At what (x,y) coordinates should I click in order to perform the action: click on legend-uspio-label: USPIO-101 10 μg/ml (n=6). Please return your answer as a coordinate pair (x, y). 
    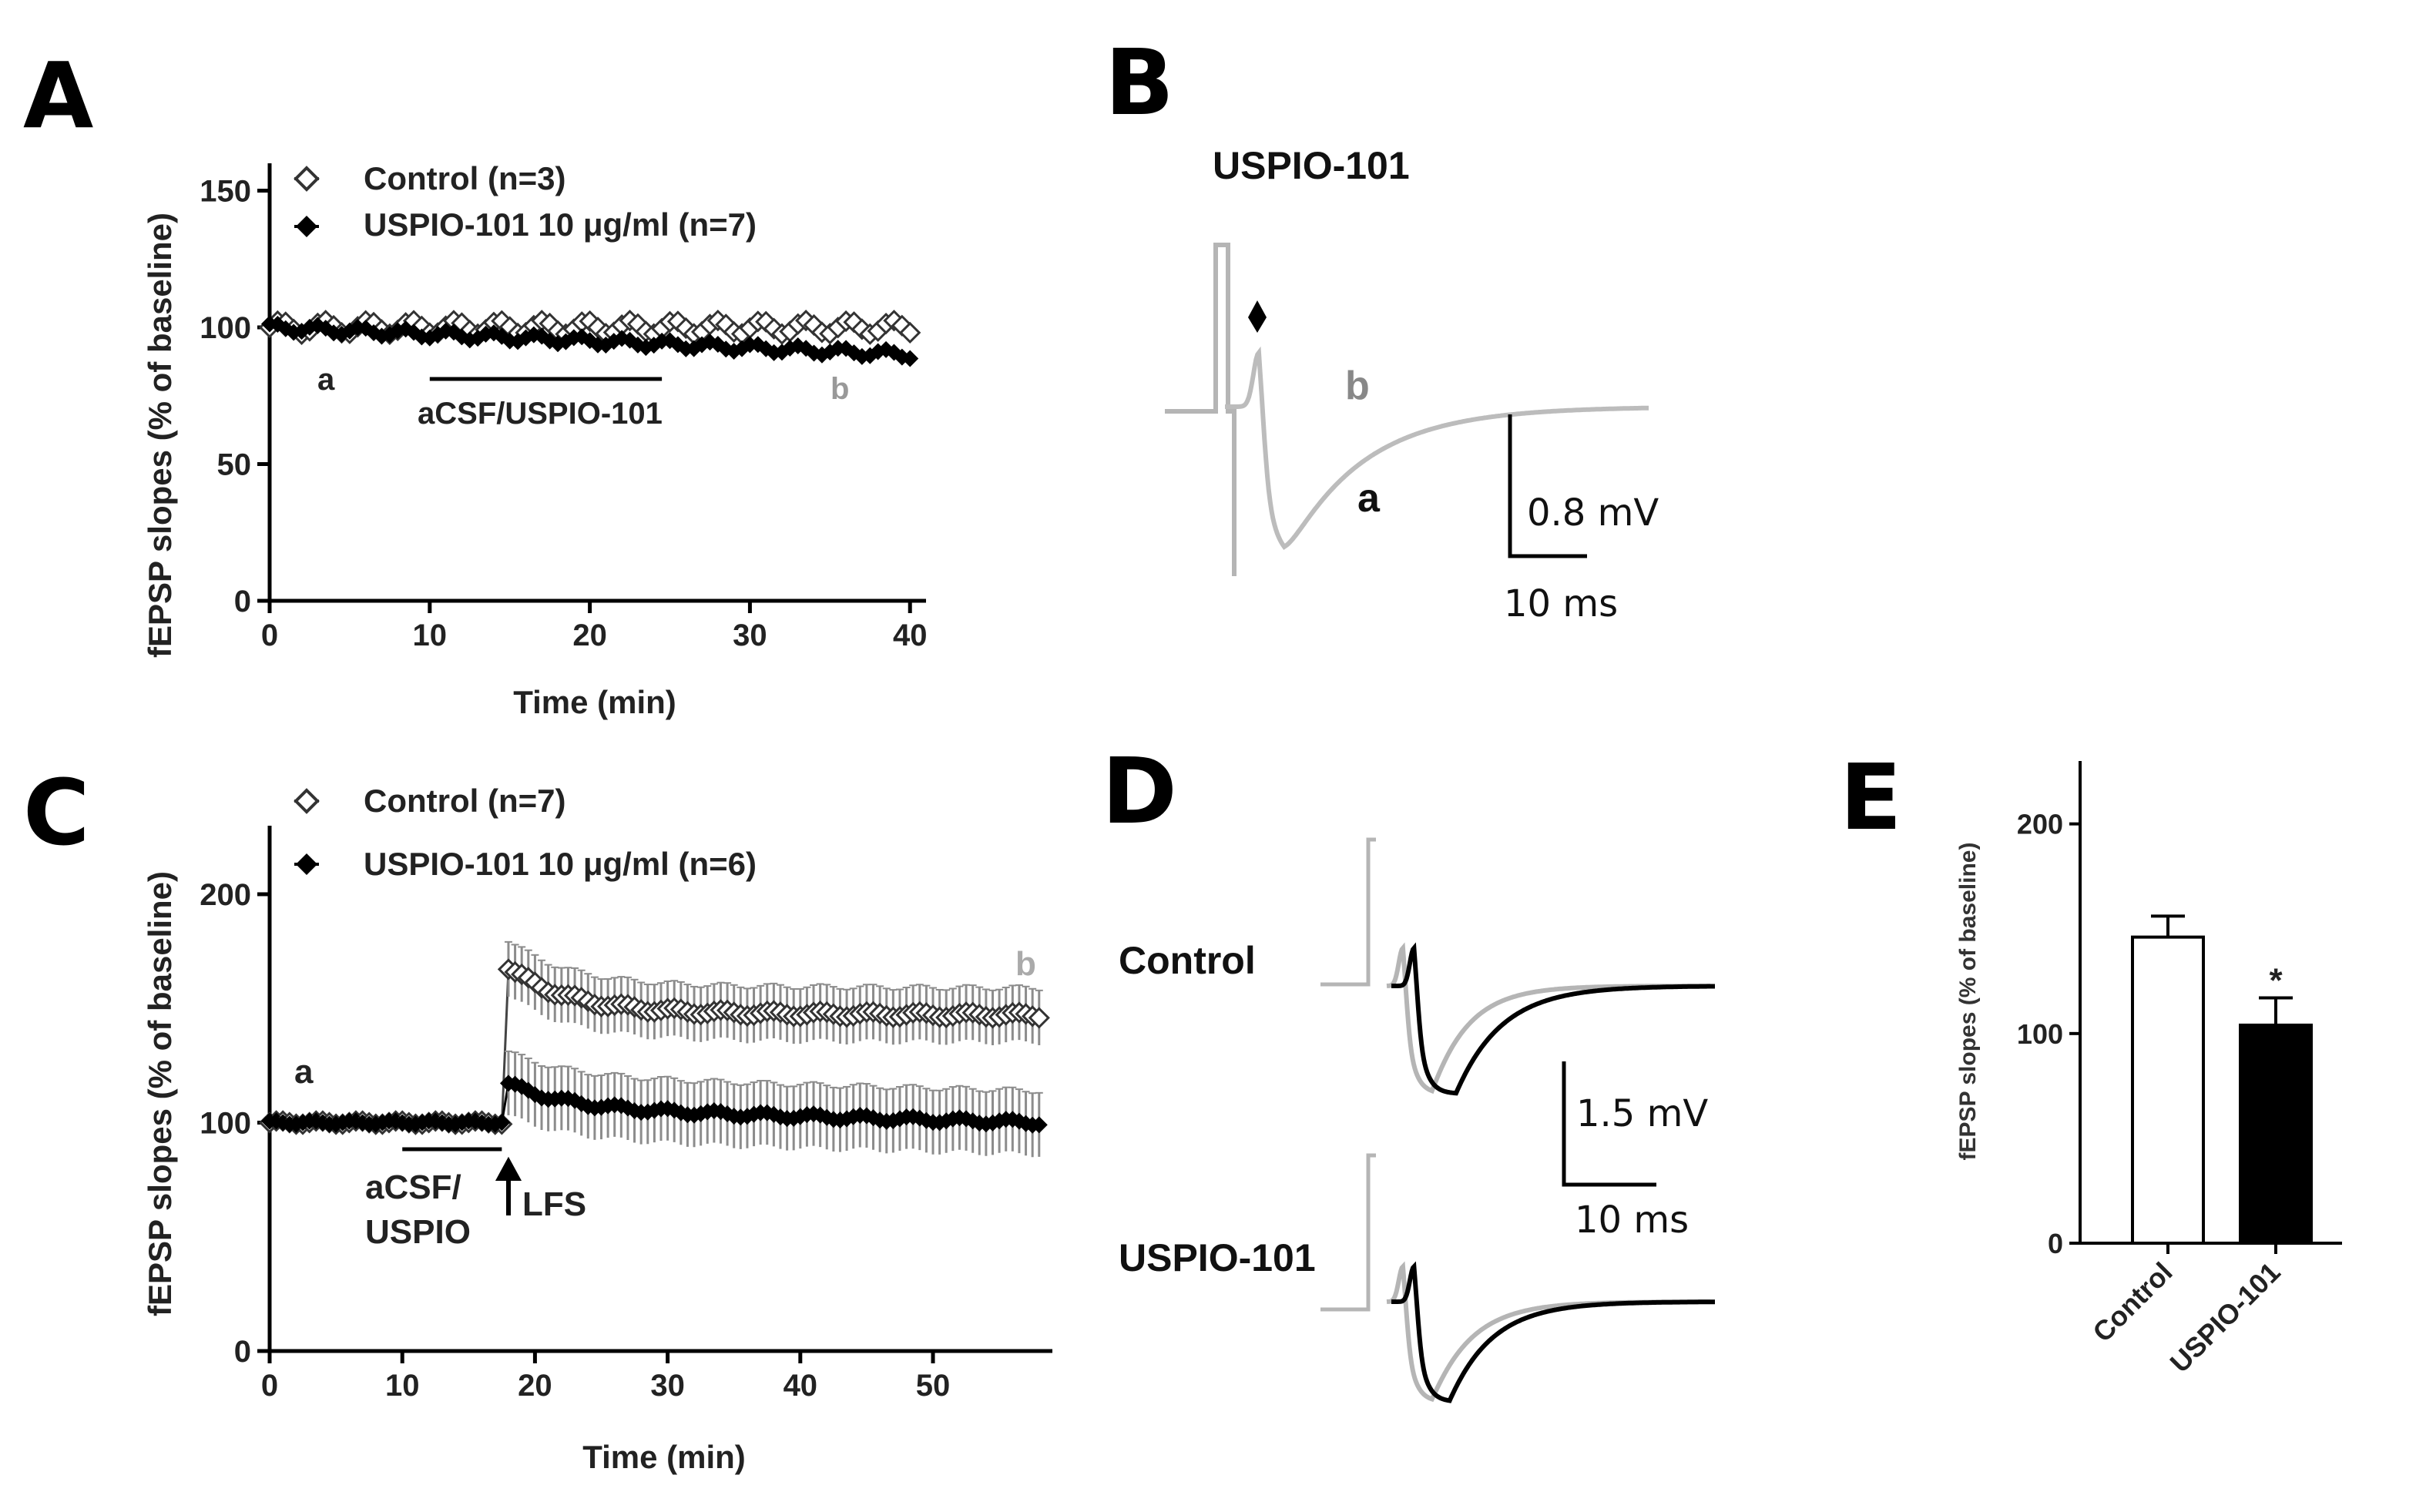
    Looking at the image, I should click on (560, 864).